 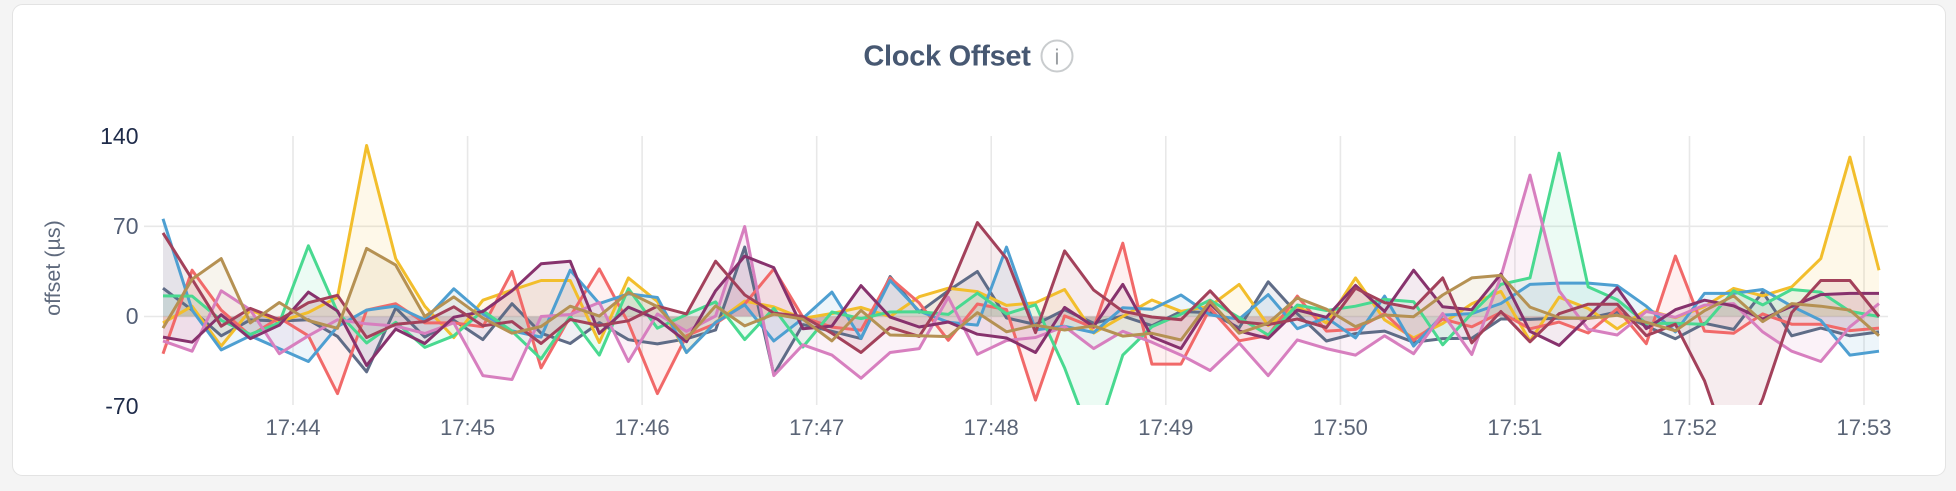 What do you see at coordinates (126, 226) in the screenshot?
I see `svg-text: 70` at bounding box center [126, 226].